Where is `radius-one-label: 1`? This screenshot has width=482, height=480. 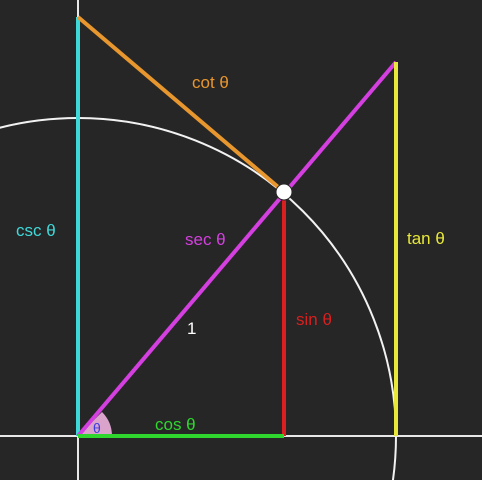
radius-one-label: 1 is located at coordinates (191, 328).